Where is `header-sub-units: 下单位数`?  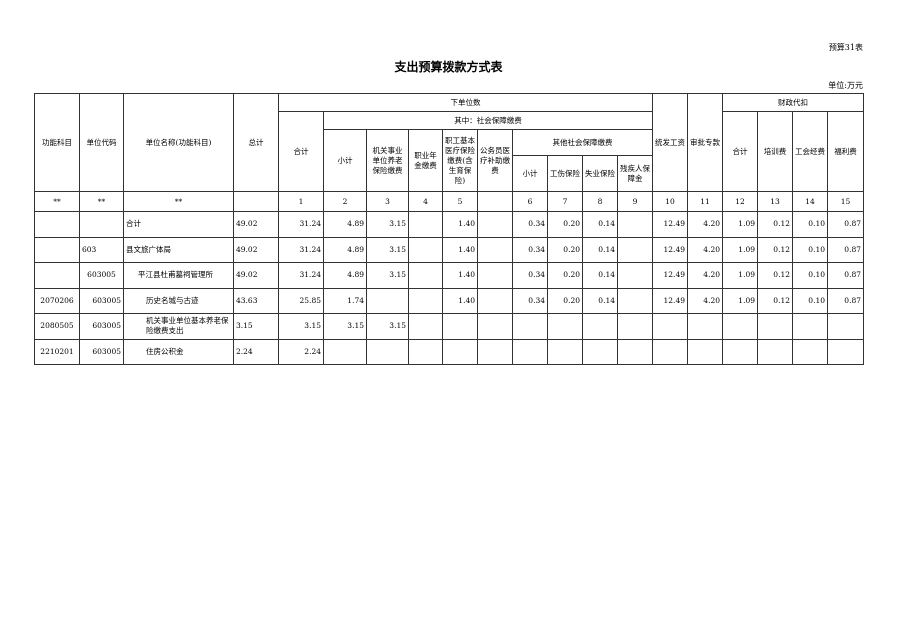
header-sub-units: 下单位数 is located at coordinates (465, 102).